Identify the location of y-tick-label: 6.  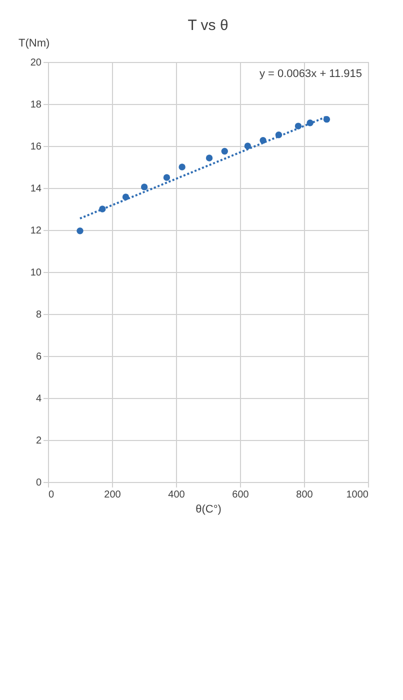
(39, 357).